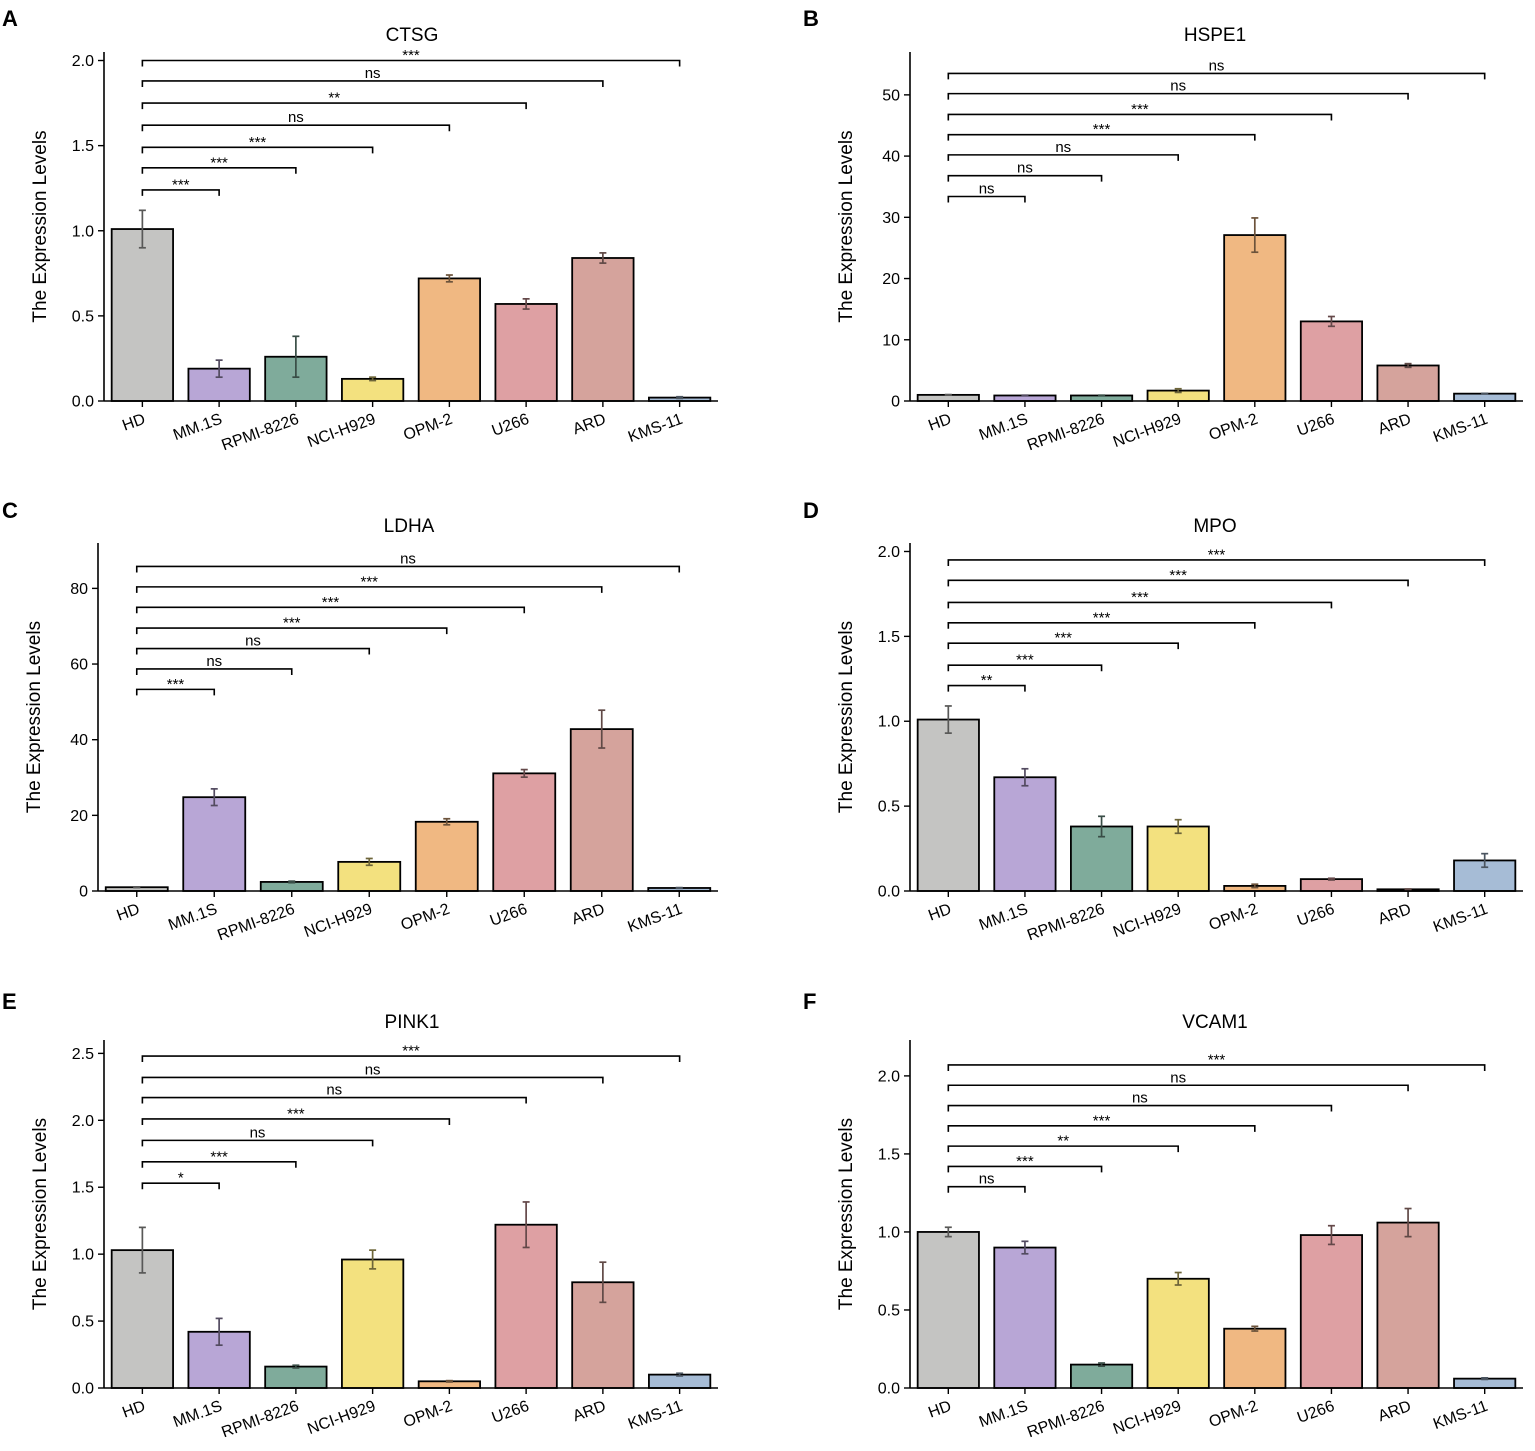 This screenshot has width=1535, height=1451. What do you see at coordinates (811, 18) in the screenshot?
I see `panel-letter: B` at bounding box center [811, 18].